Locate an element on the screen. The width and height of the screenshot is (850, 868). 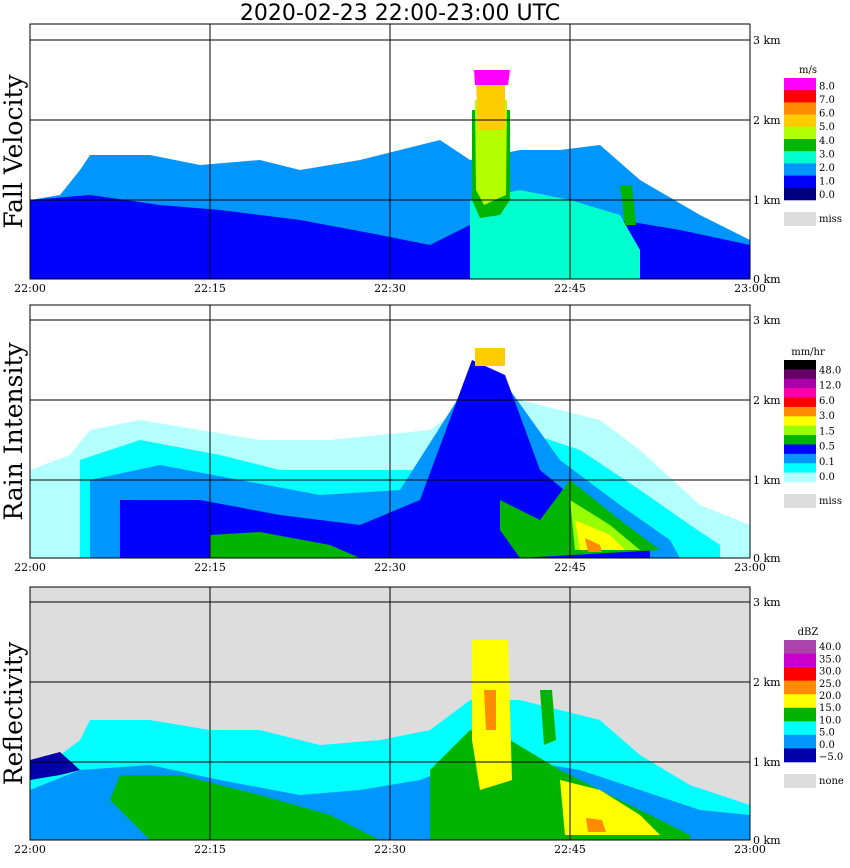
reflectivity-legend-label: 0.0 is located at coordinates (827, 745).